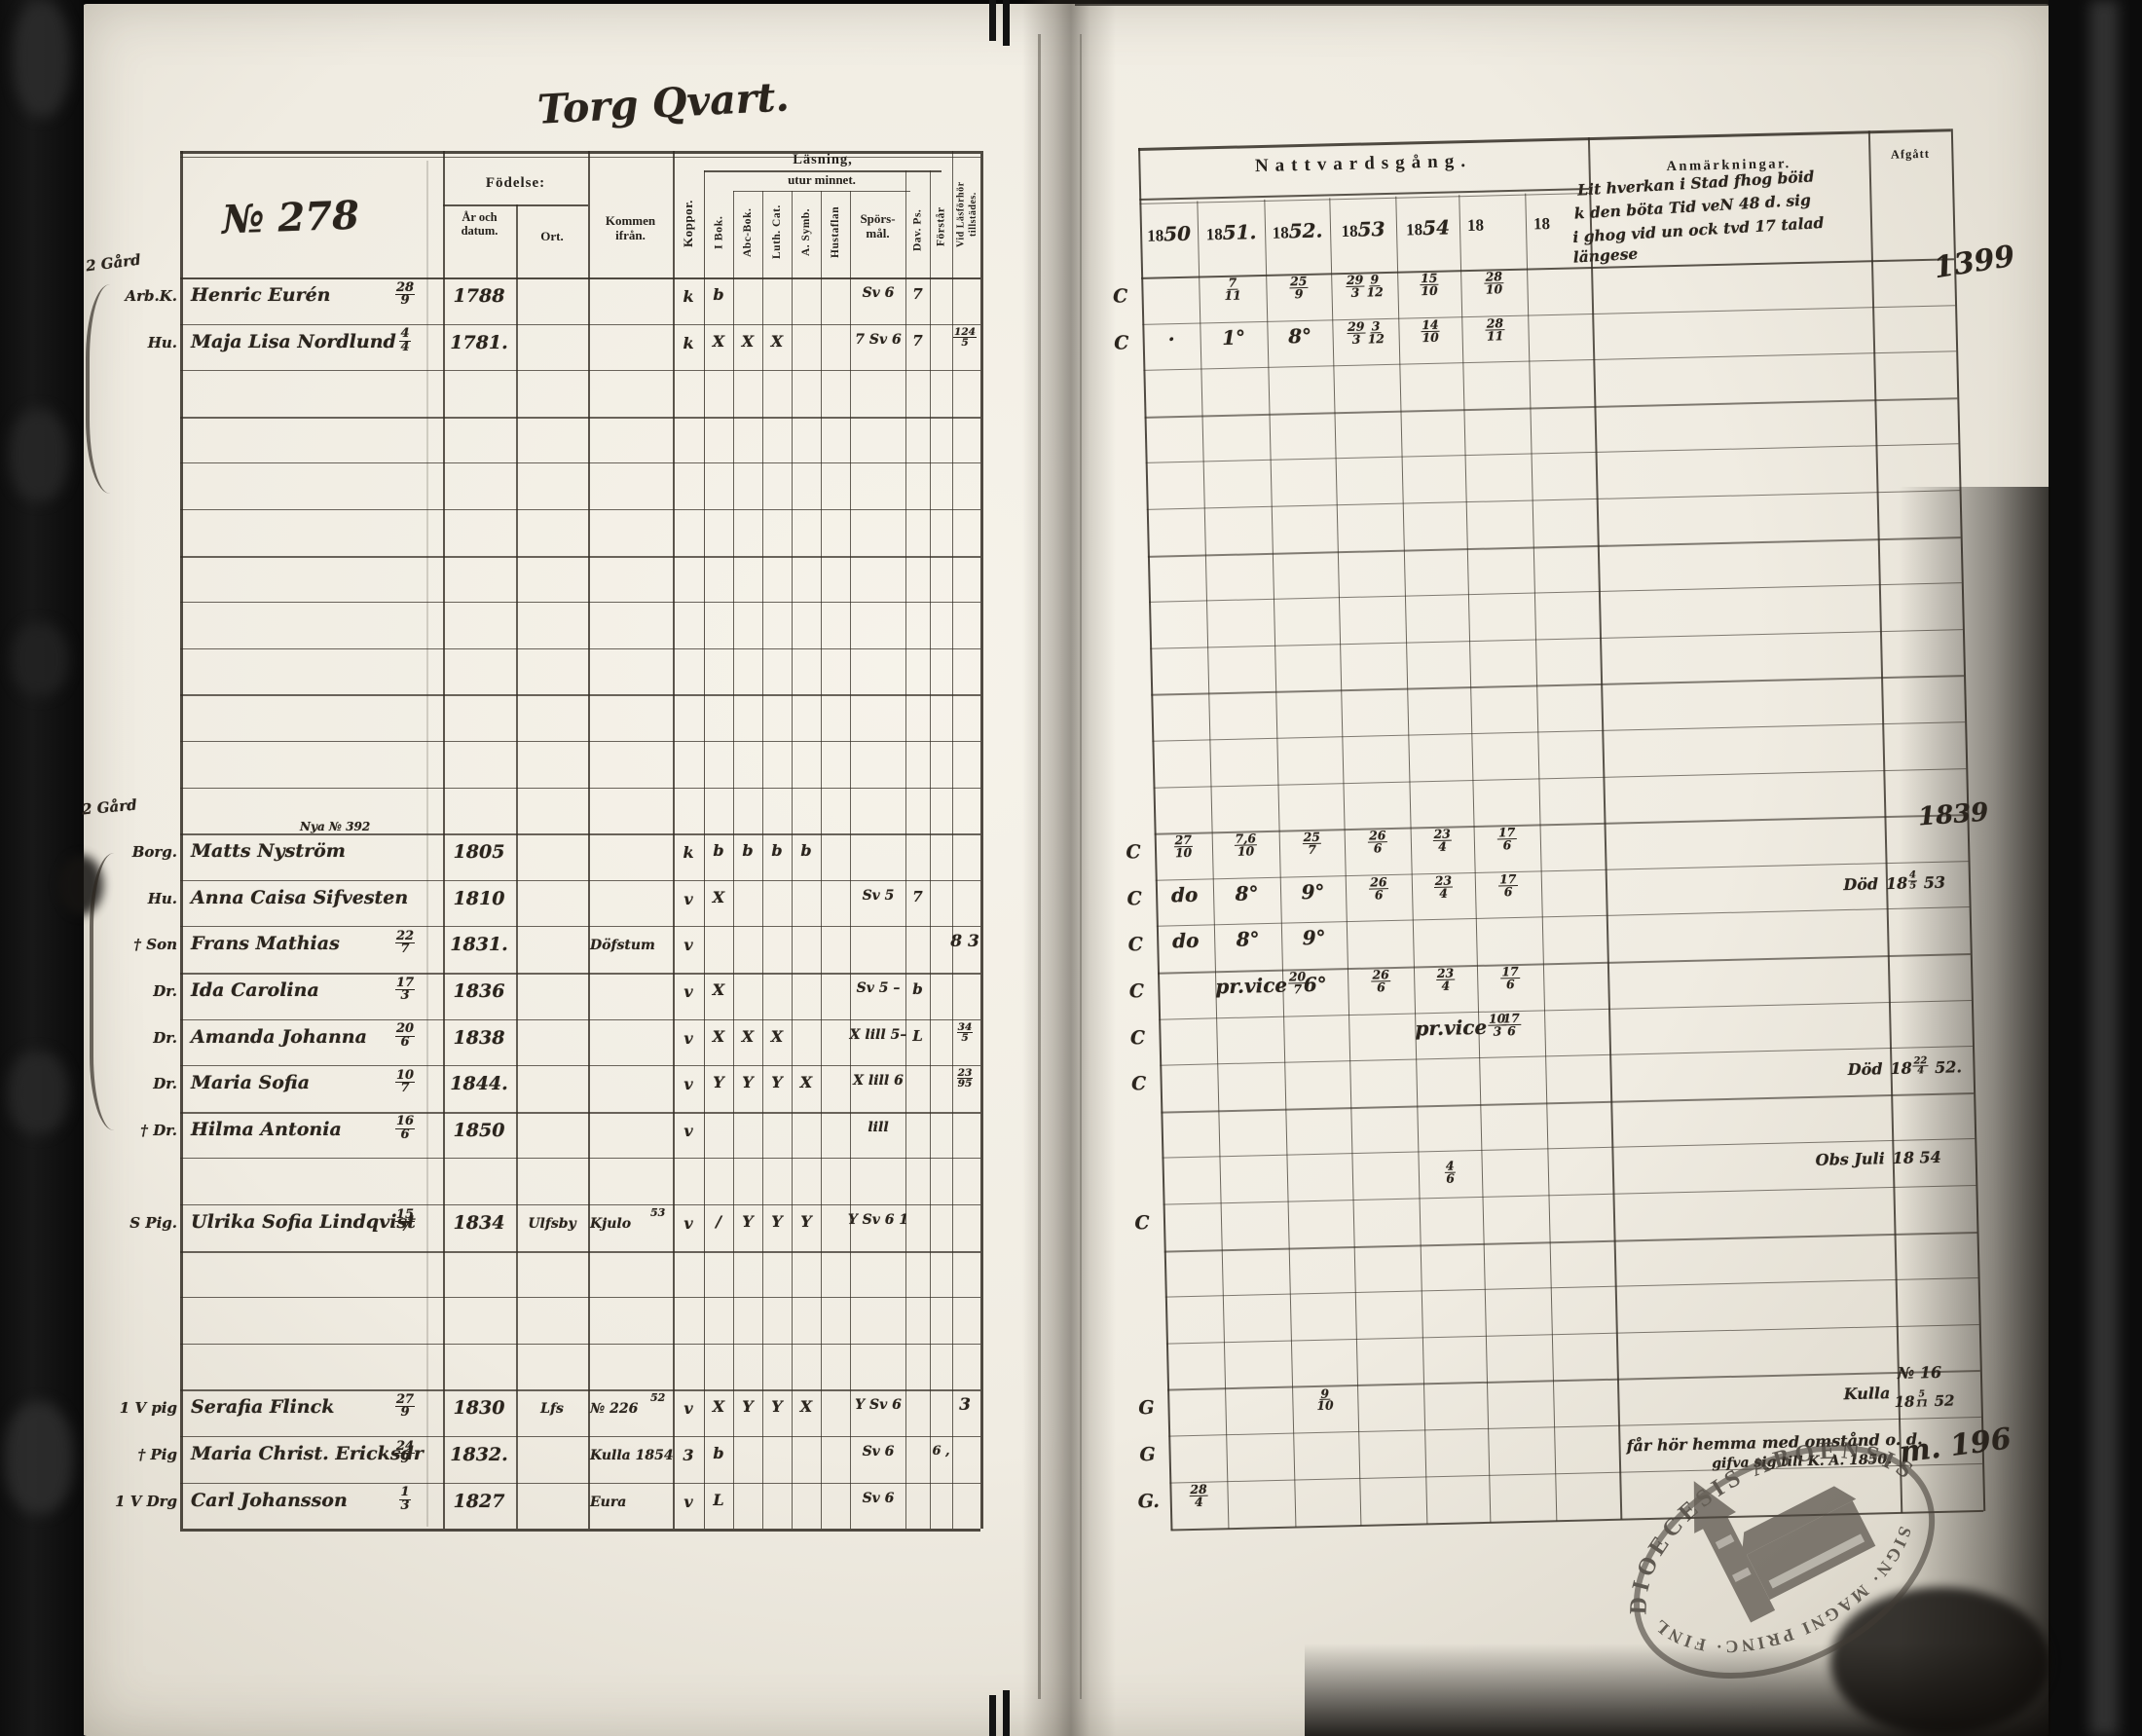  I want to click on row-departed: 18 4 5 53, so click(1915, 881).